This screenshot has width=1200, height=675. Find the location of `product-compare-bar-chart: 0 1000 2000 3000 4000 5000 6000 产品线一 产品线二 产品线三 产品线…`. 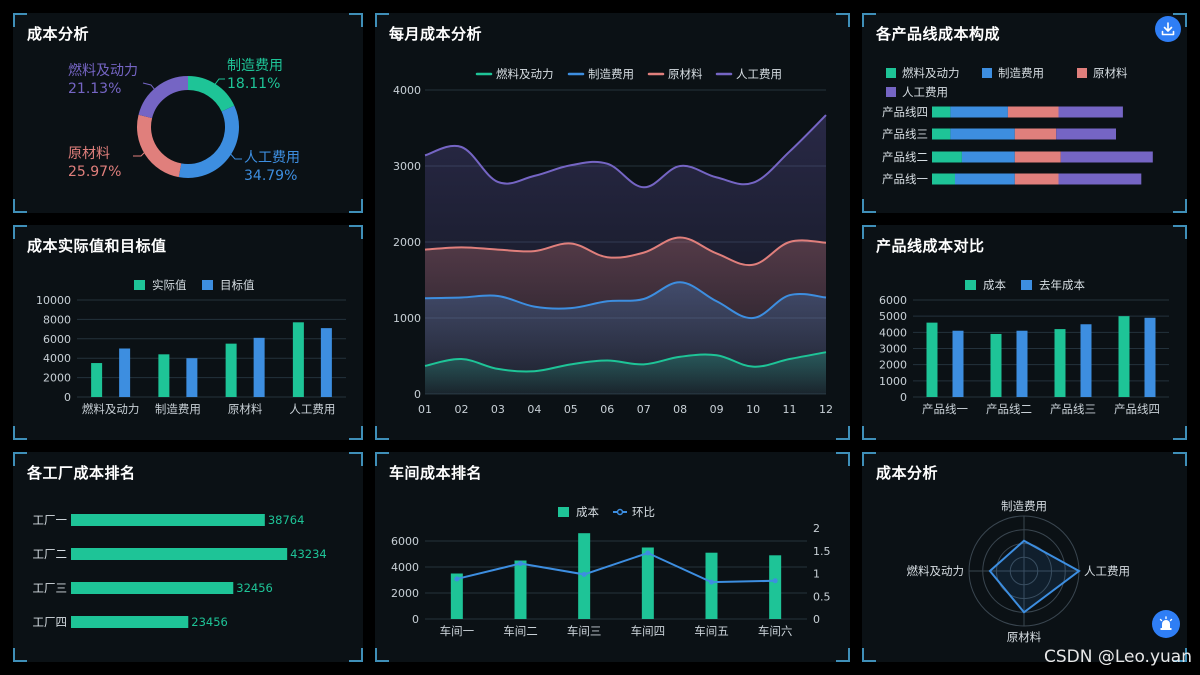

product-compare-bar-chart: 0 1000 2000 3000 4000 5000 6000 产品线一 产品线二 产品线三 产品线… is located at coordinates (1024, 347).